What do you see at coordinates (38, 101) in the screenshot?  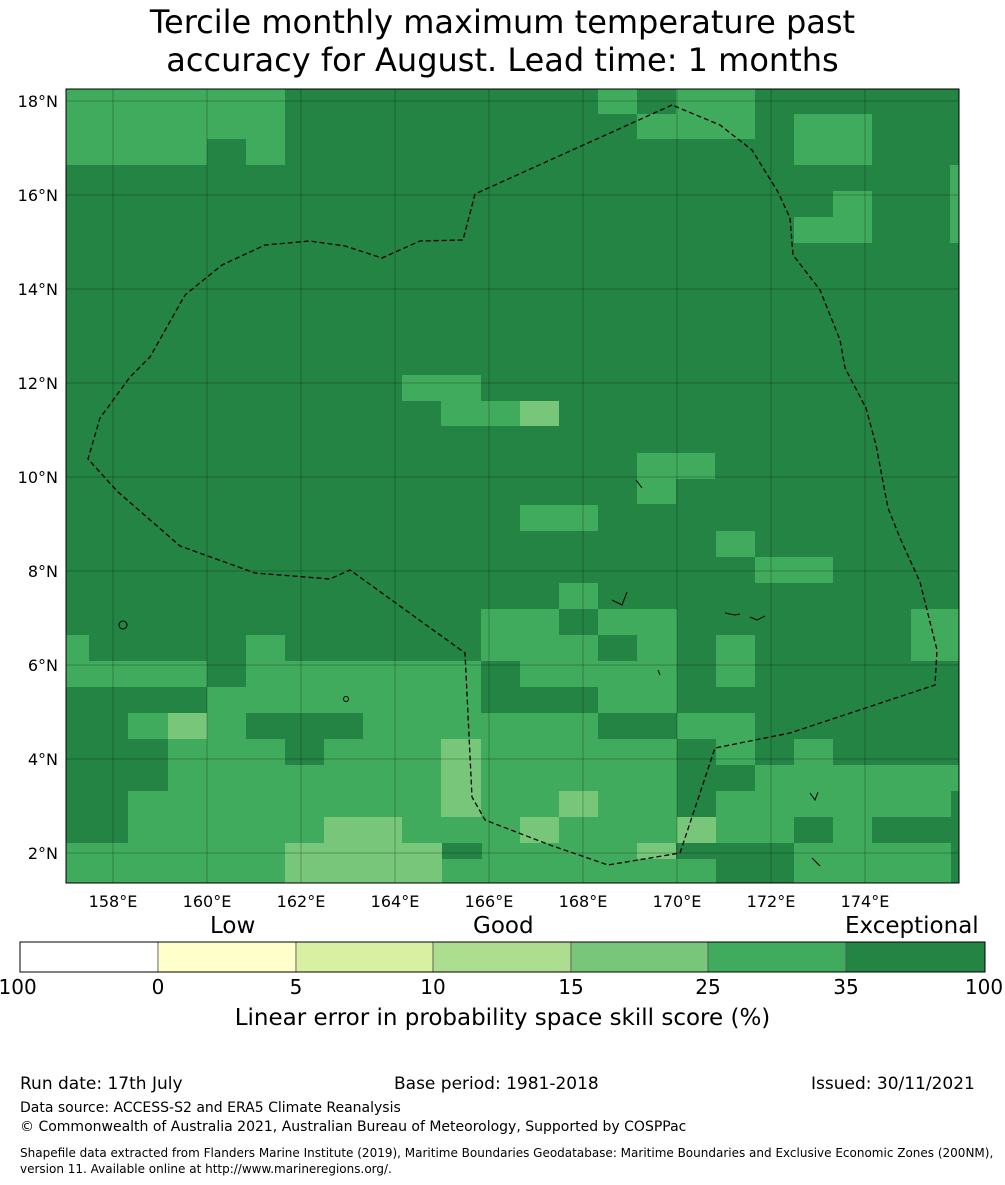 I see `lat-tick-label: 18°N` at bounding box center [38, 101].